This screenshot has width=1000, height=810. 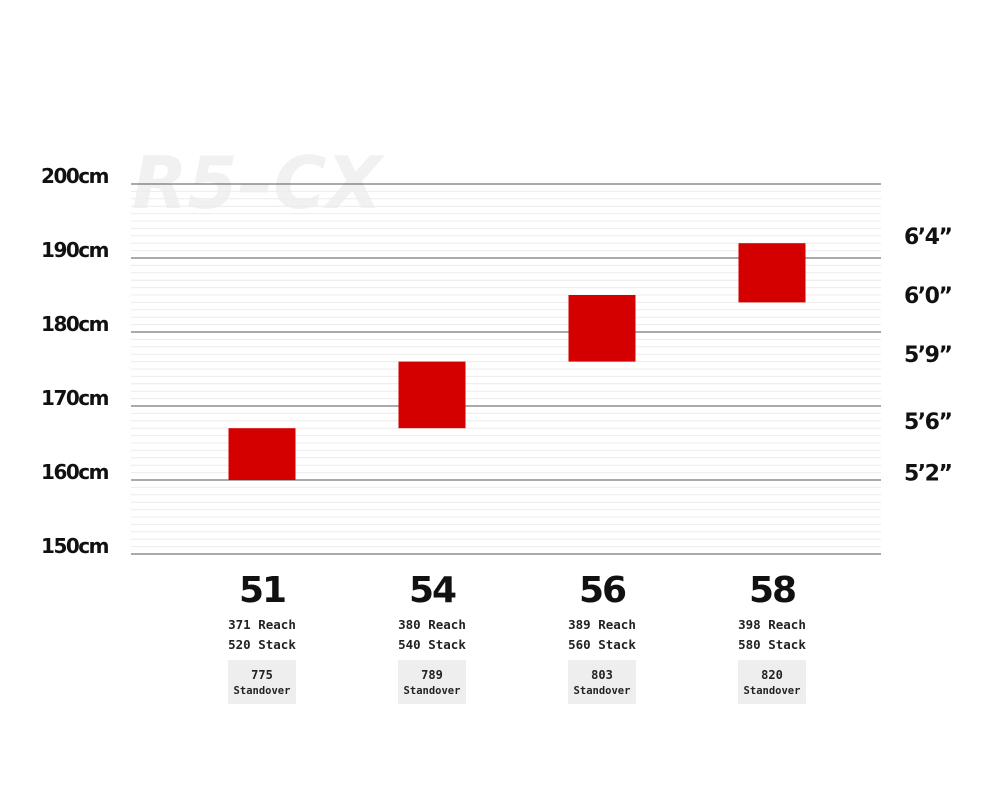 What do you see at coordinates (75, 398) in the screenshot?
I see `y-tick-label: 170cm` at bounding box center [75, 398].